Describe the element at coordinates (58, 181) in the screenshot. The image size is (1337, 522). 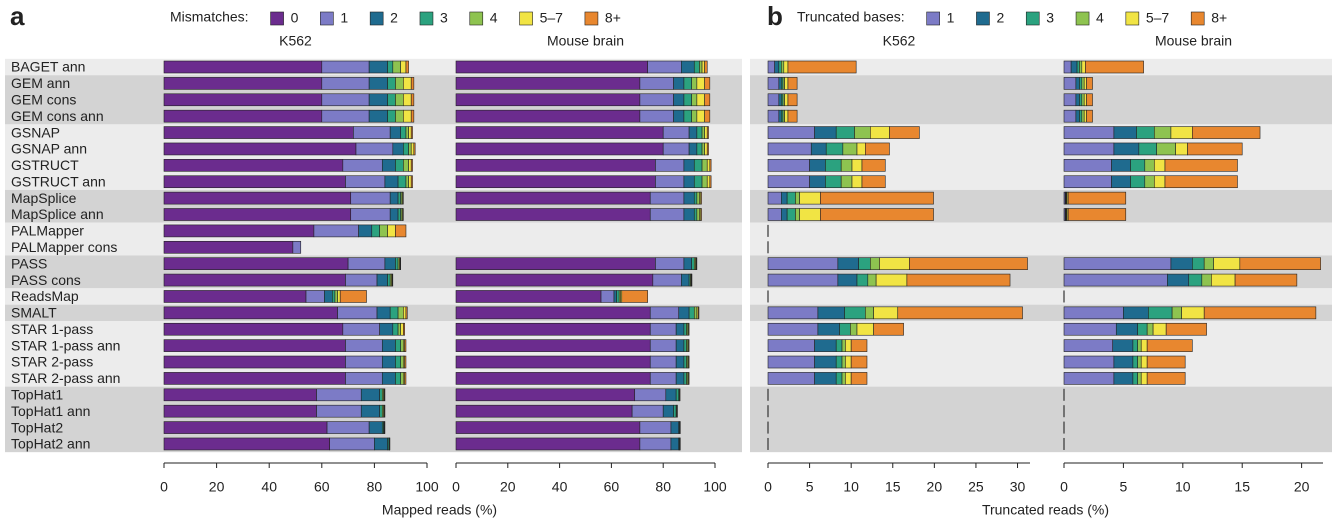
I see `category-label: GSTRUCT ann` at that location.